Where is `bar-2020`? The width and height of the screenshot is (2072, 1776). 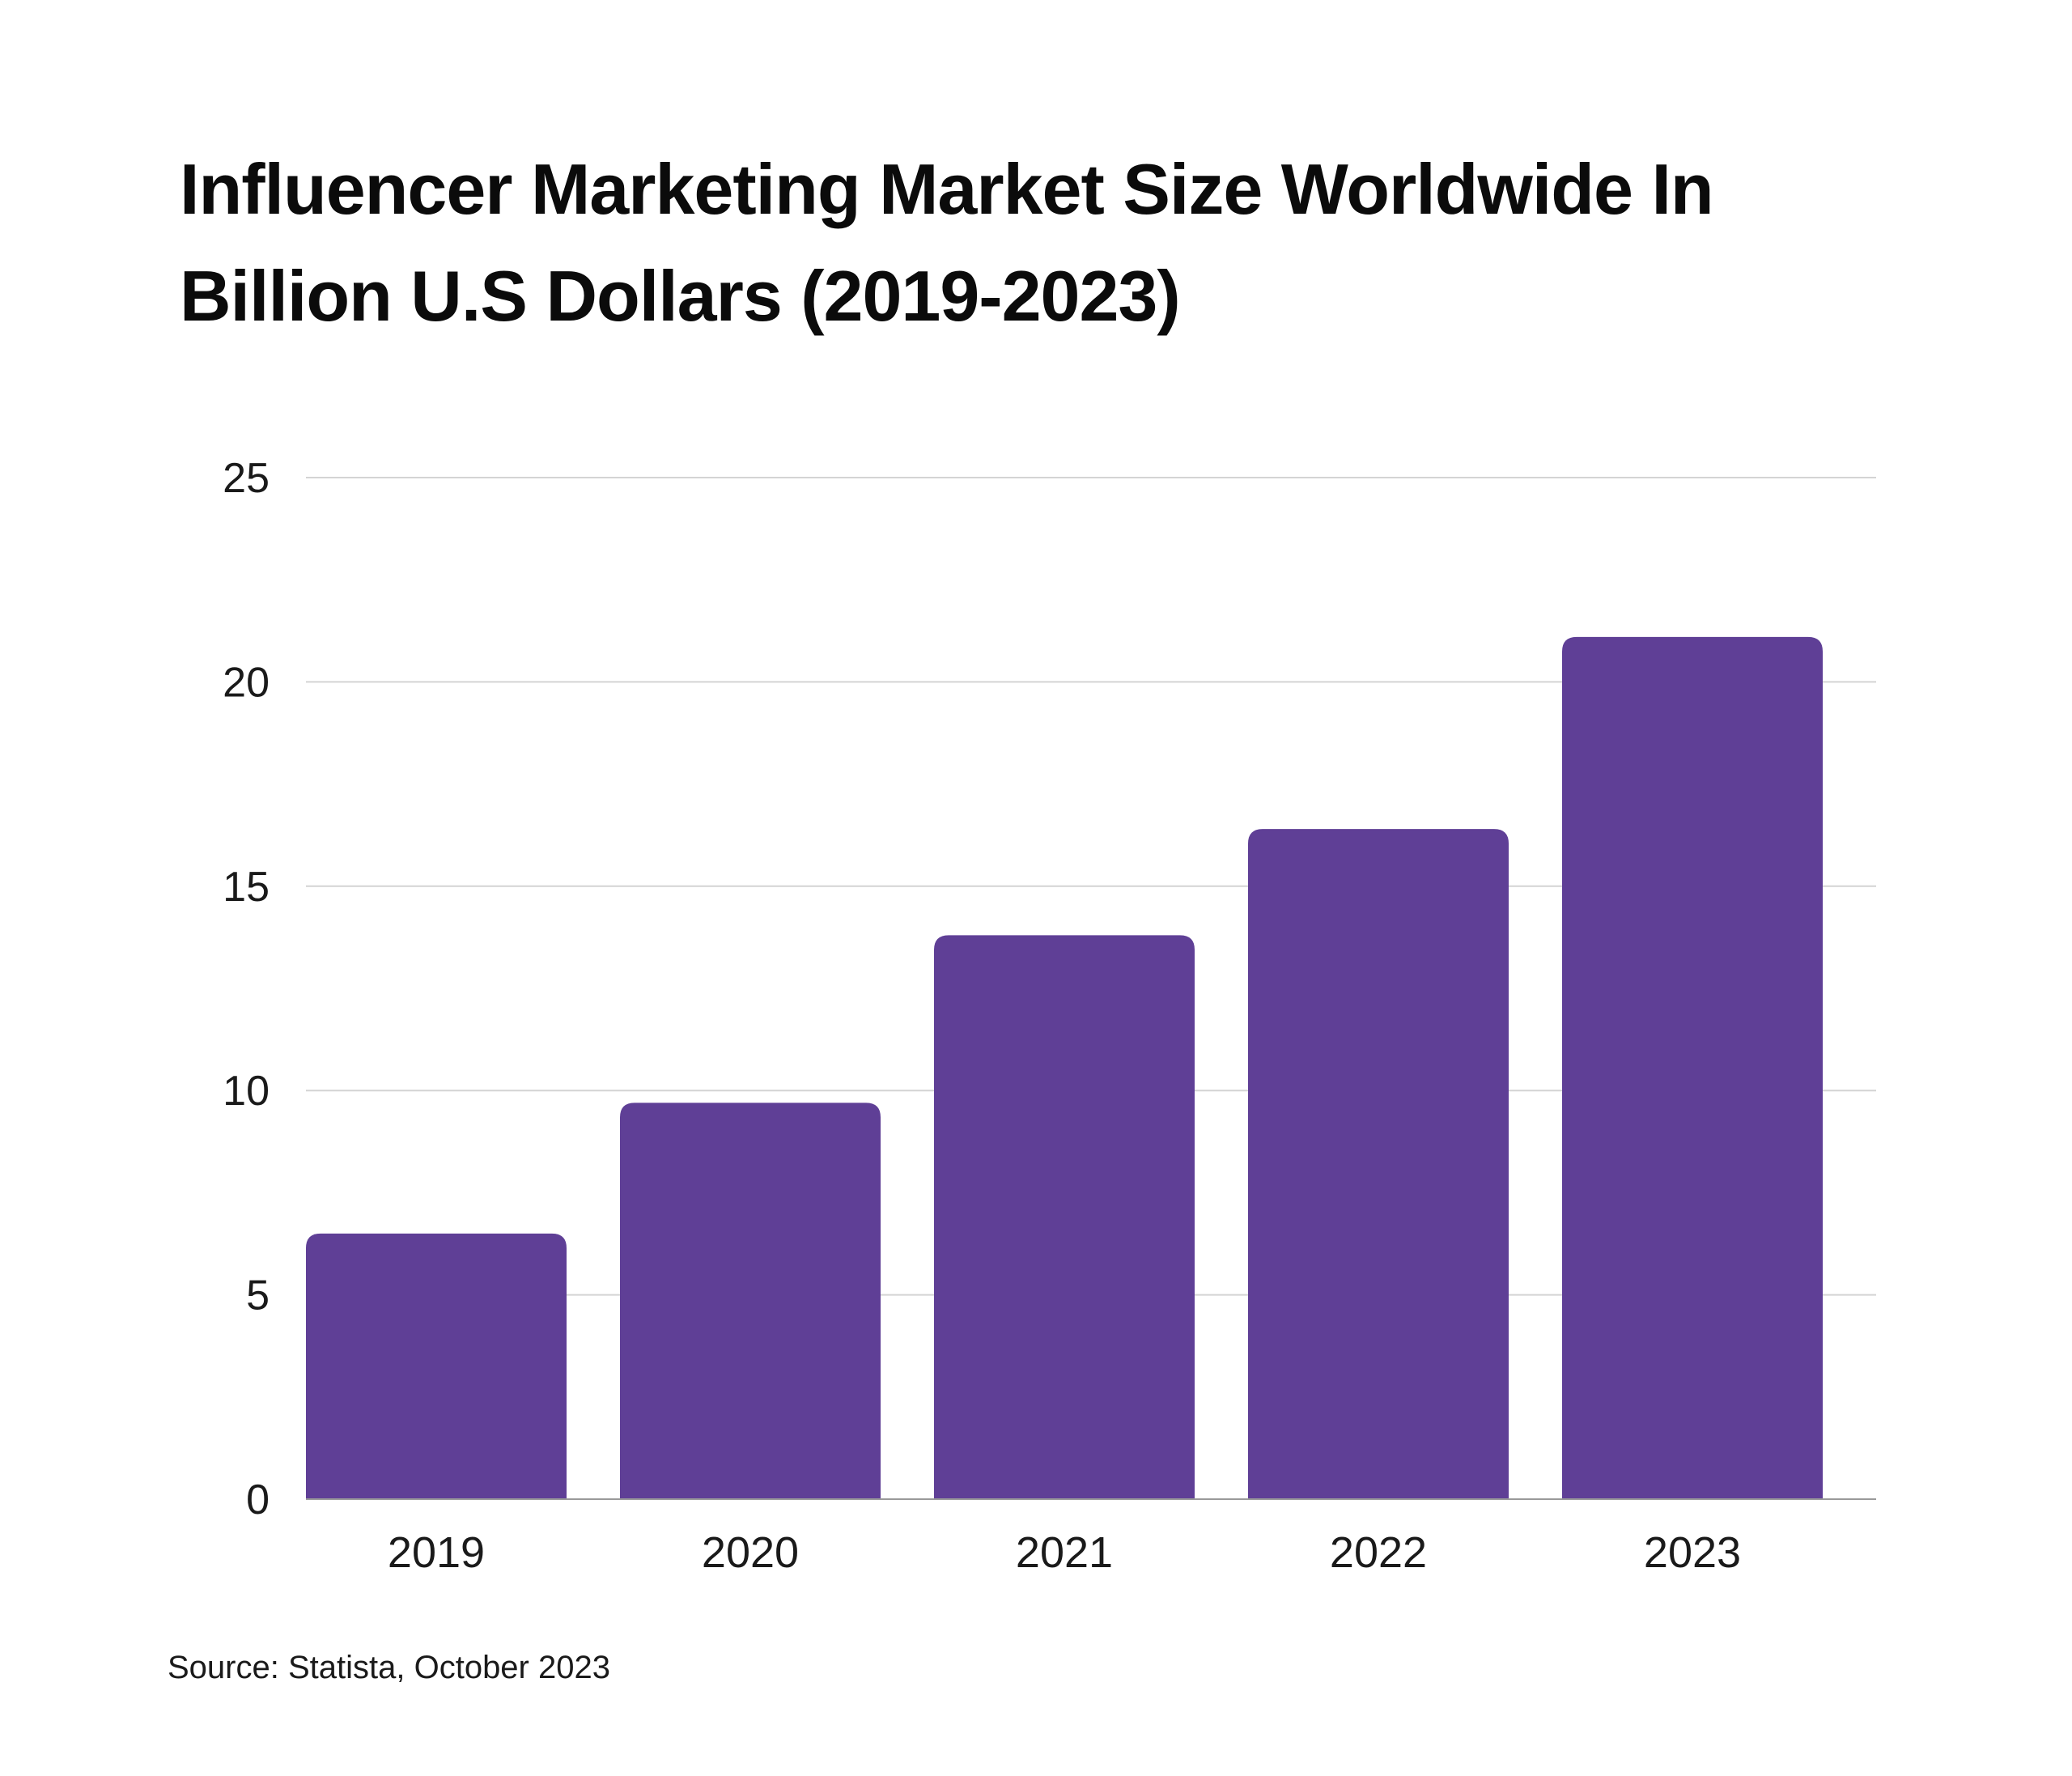
bar-2020 is located at coordinates (750, 1301).